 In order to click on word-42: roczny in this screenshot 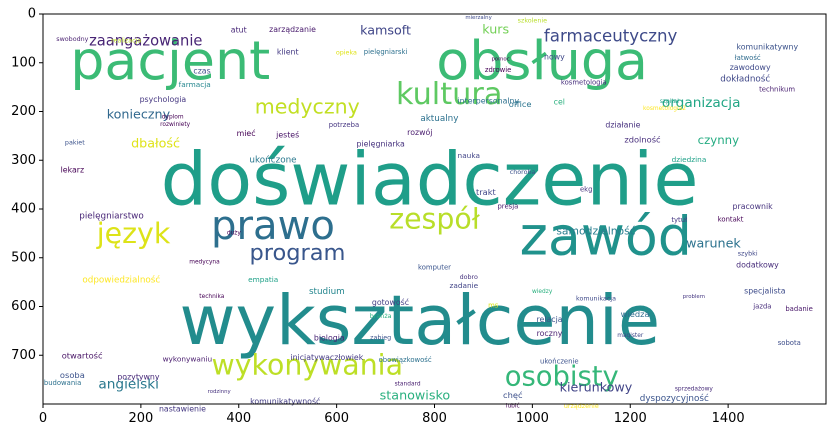, I will do `click(550, 333)`.